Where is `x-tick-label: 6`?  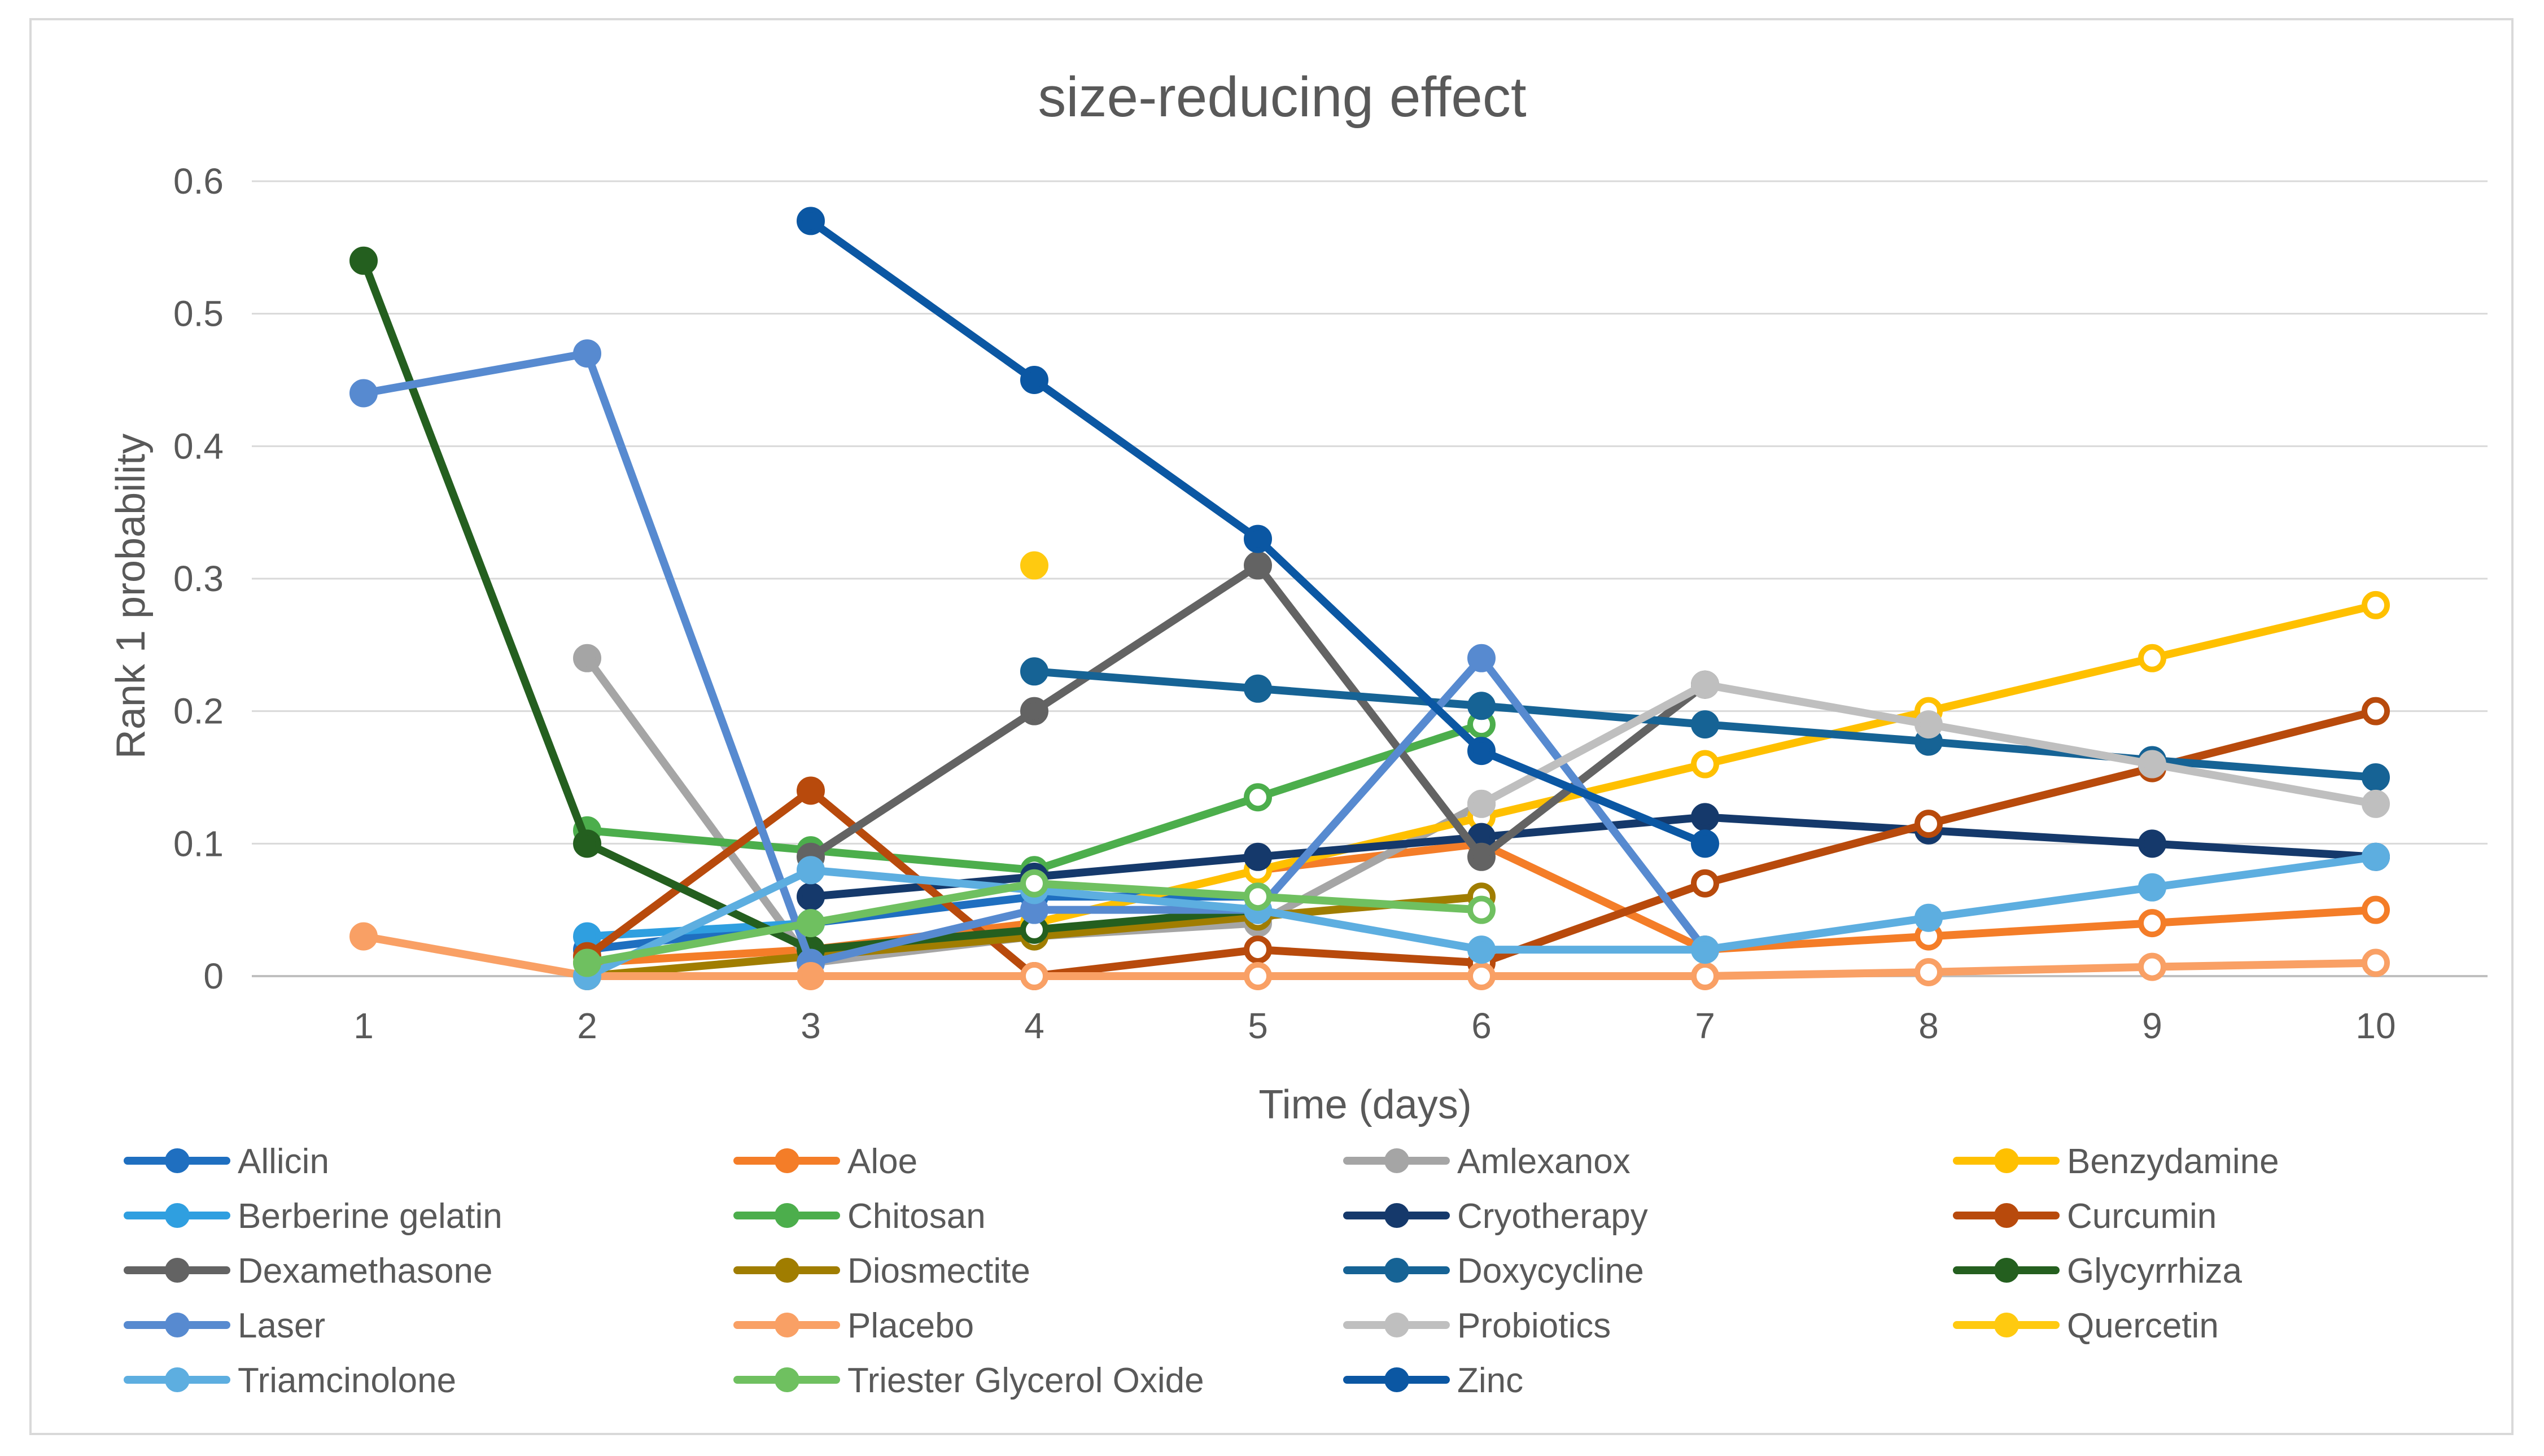 x-tick-label: 6 is located at coordinates (1482, 1025).